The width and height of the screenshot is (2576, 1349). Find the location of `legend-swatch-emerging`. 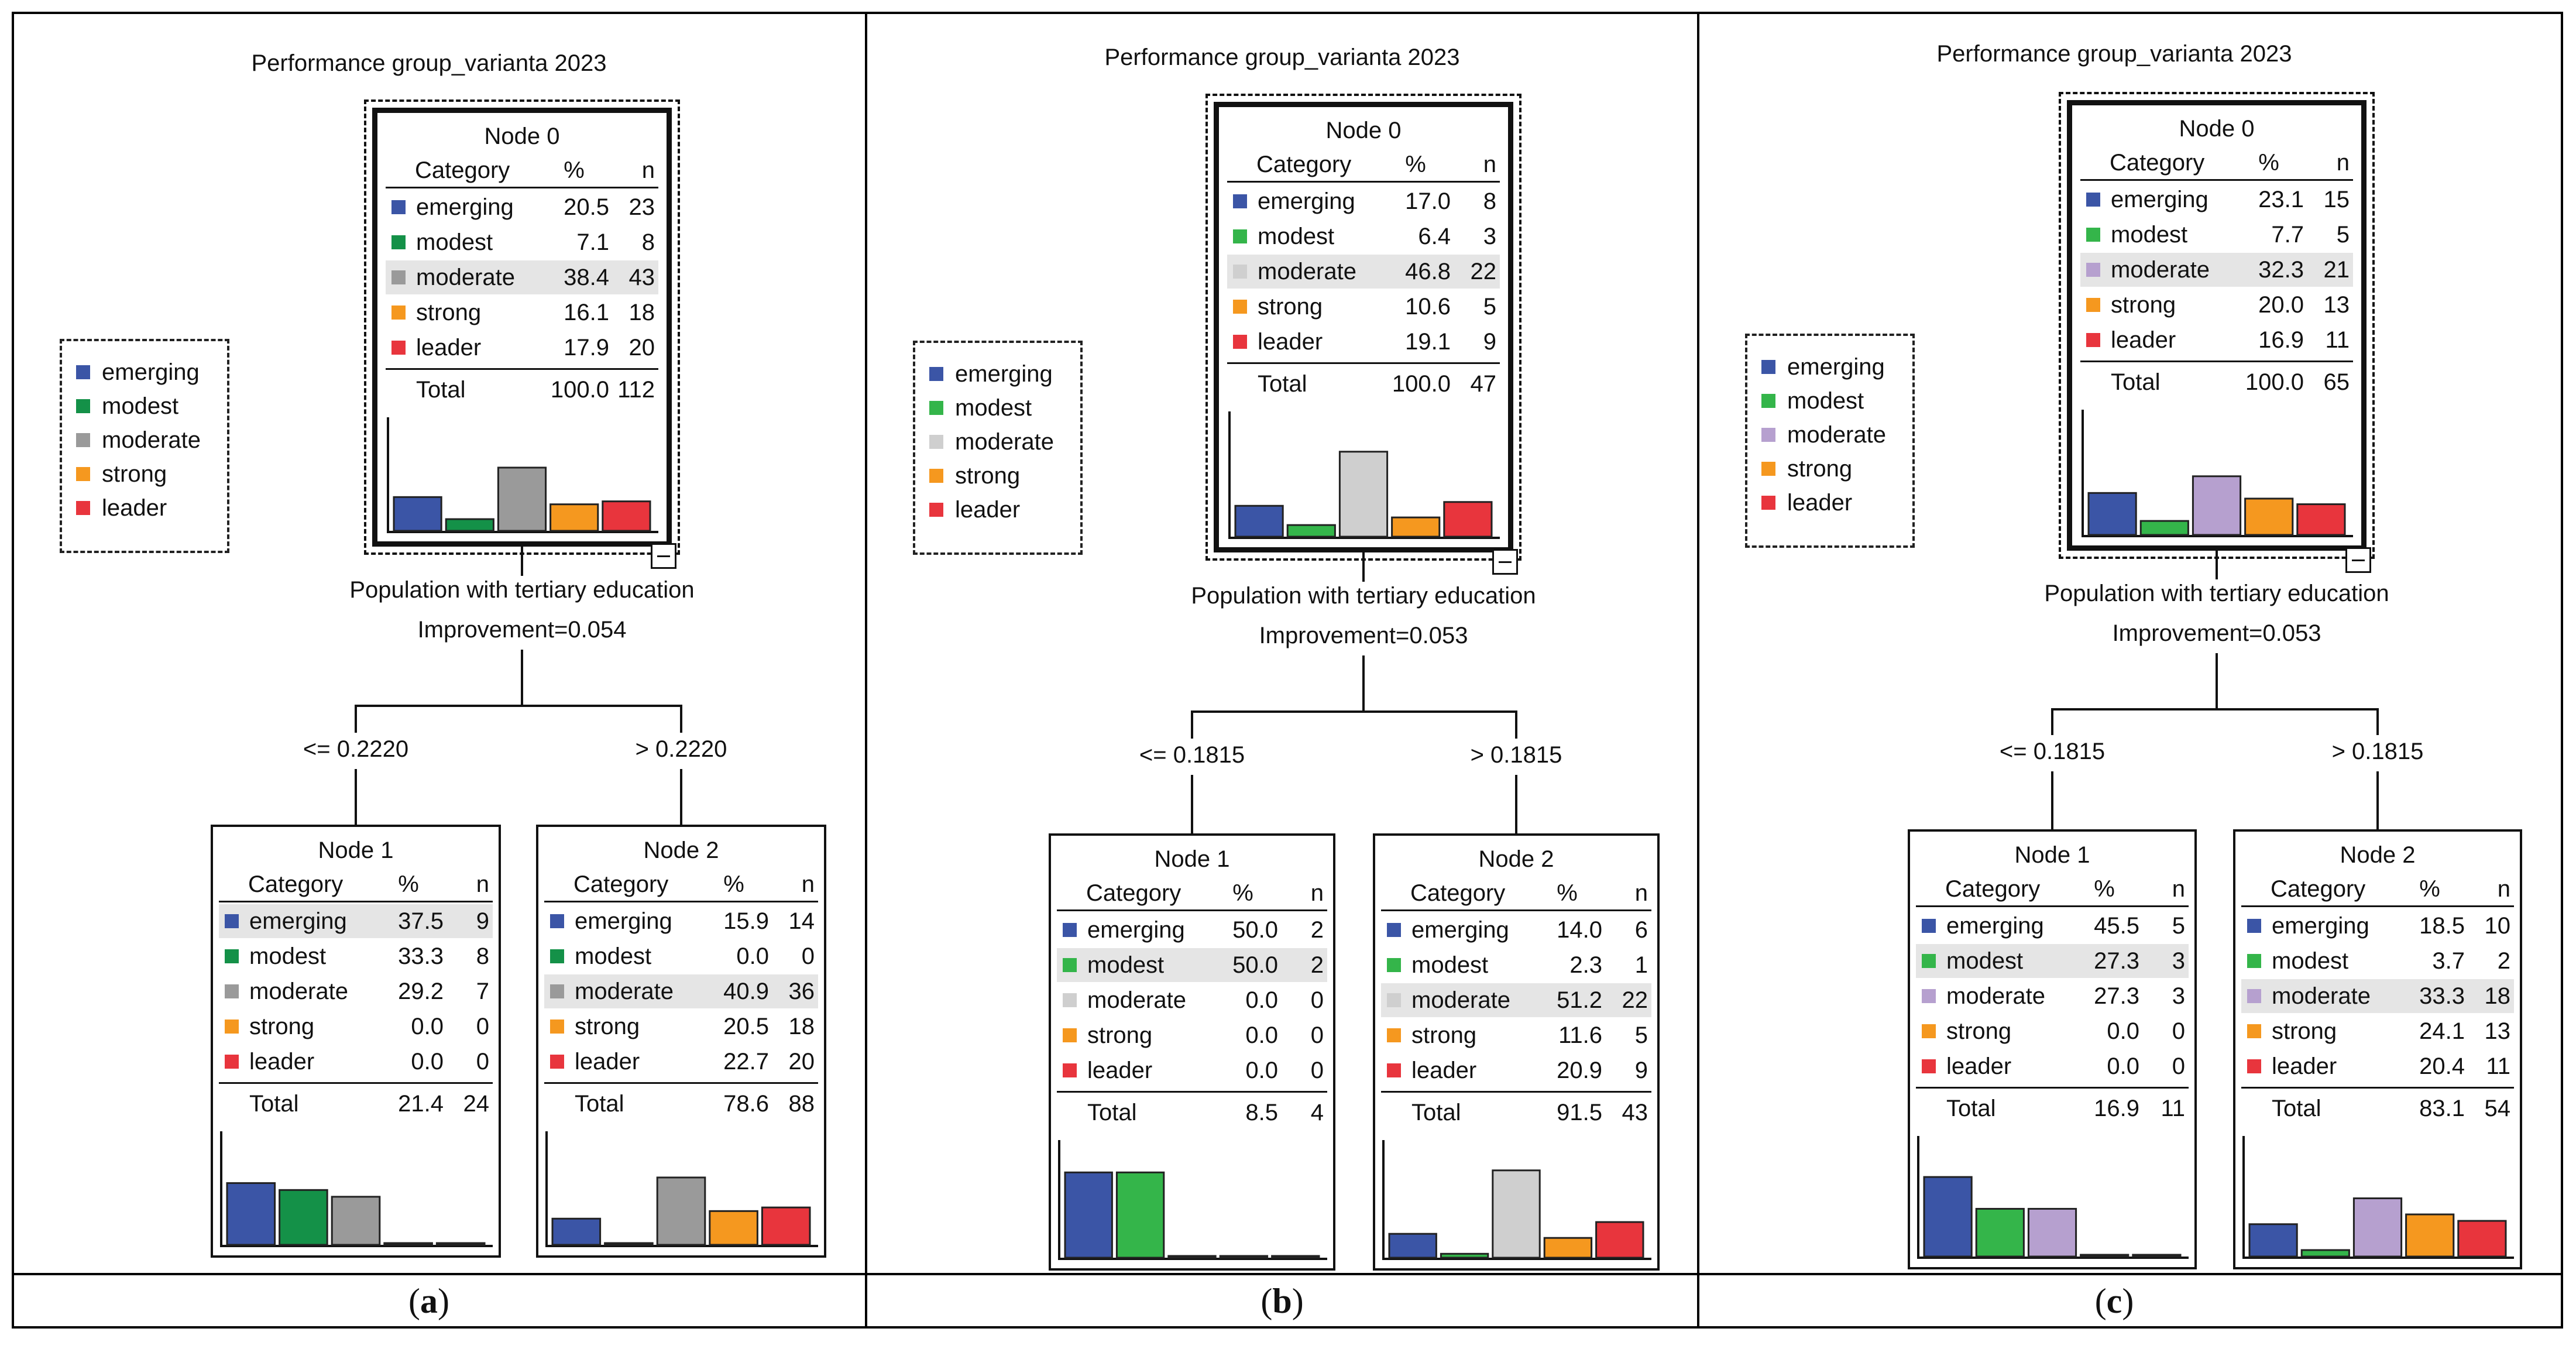

legend-swatch-emerging is located at coordinates (1768, 367).